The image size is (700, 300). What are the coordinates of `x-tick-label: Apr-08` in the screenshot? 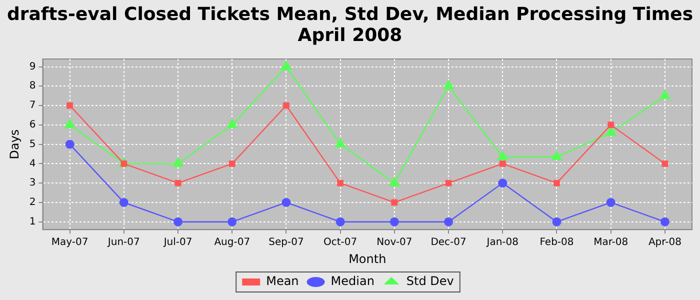 It's located at (665, 242).